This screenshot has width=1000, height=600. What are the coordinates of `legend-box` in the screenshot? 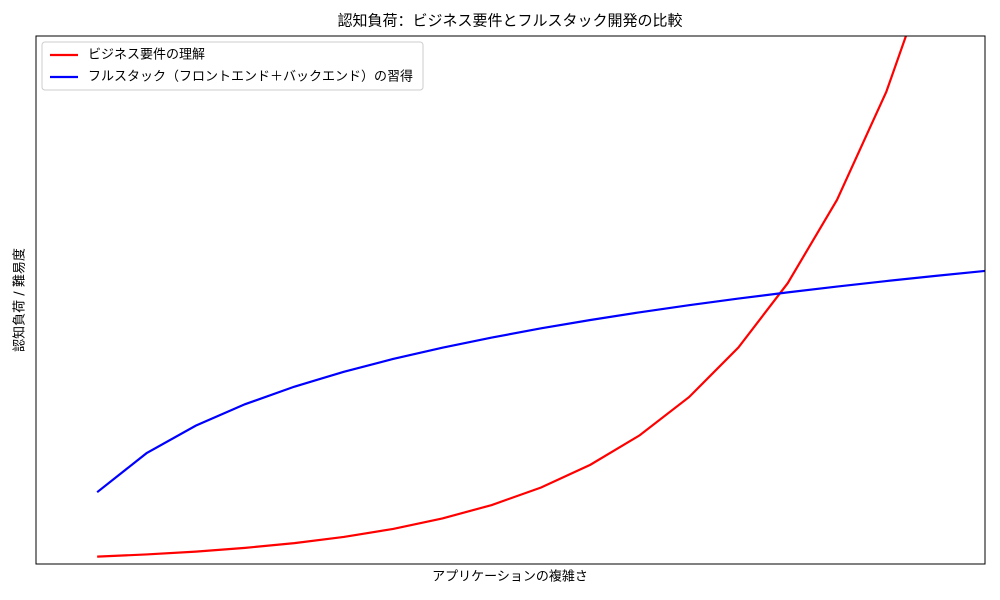 It's located at (232, 66).